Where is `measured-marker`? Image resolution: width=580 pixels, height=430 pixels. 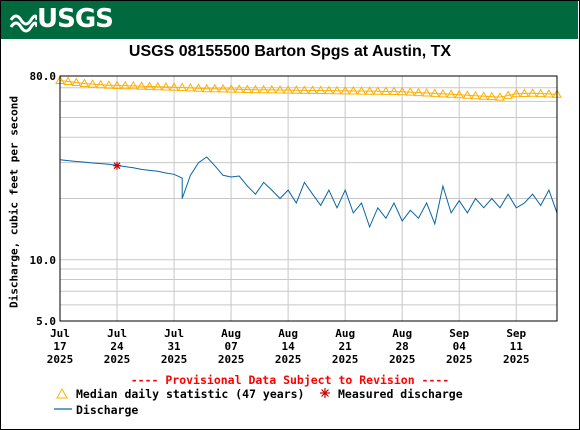
measured-marker is located at coordinates (117, 165).